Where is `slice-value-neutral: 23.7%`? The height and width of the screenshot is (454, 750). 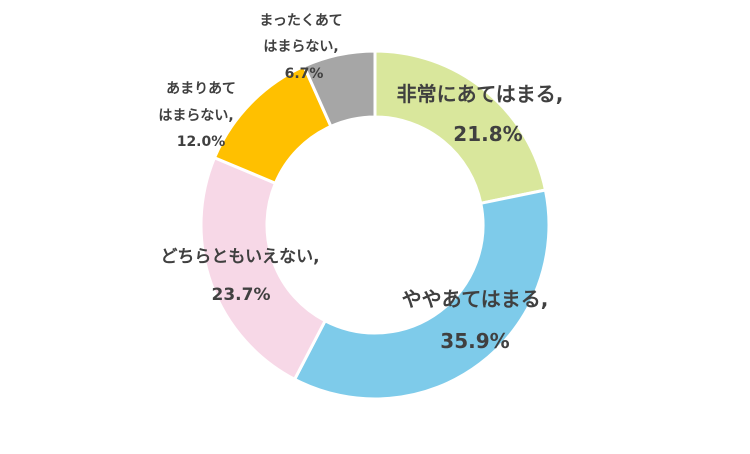
slice-value-neutral: 23.7% is located at coordinates (241, 295).